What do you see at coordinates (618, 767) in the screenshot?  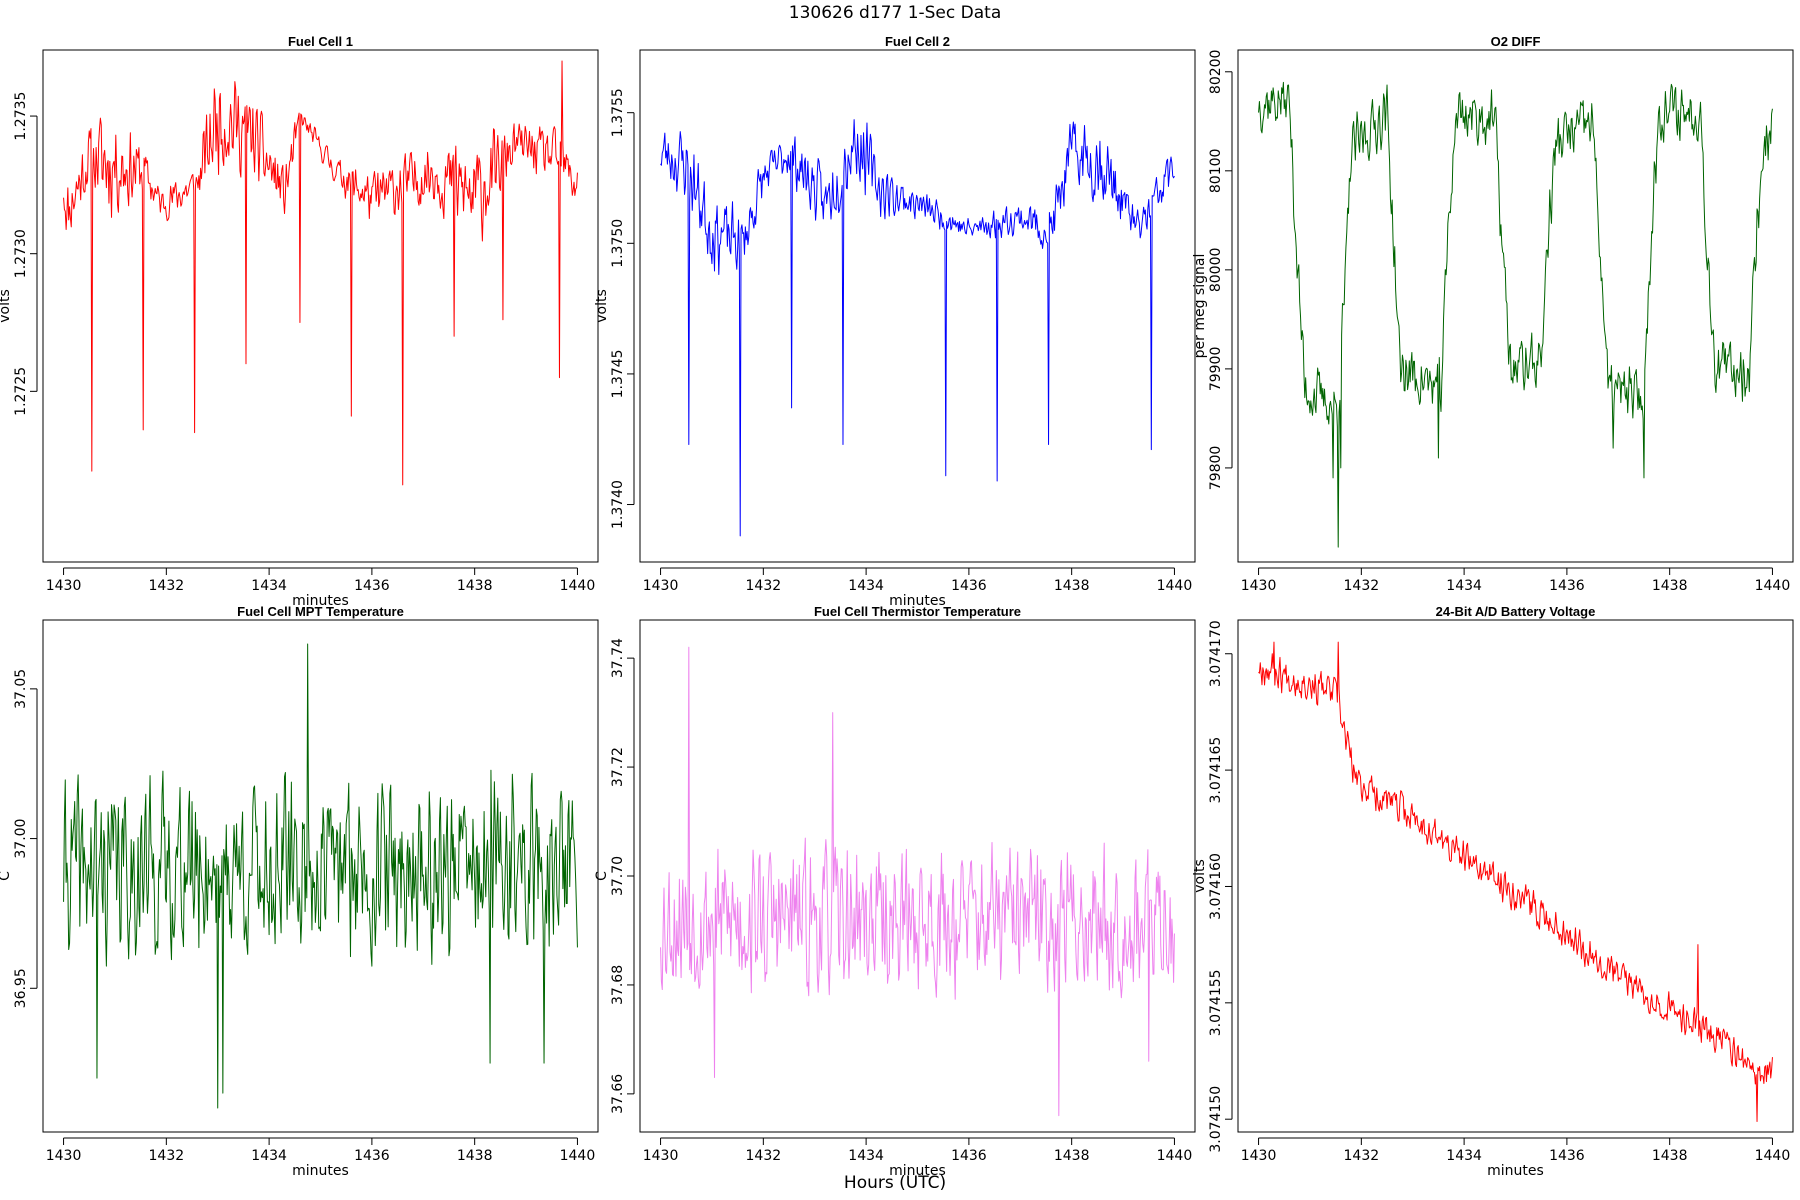 I see `y-tick-label: 37.72` at bounding box center [618, 767].